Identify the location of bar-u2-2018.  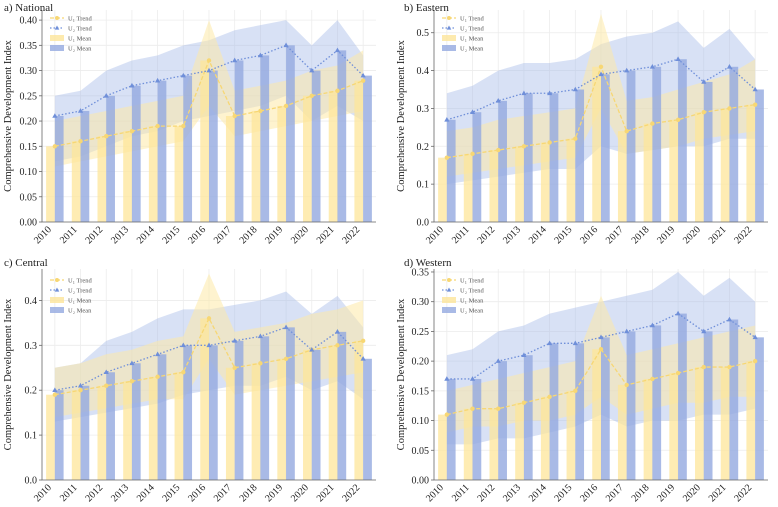
(657, 144).